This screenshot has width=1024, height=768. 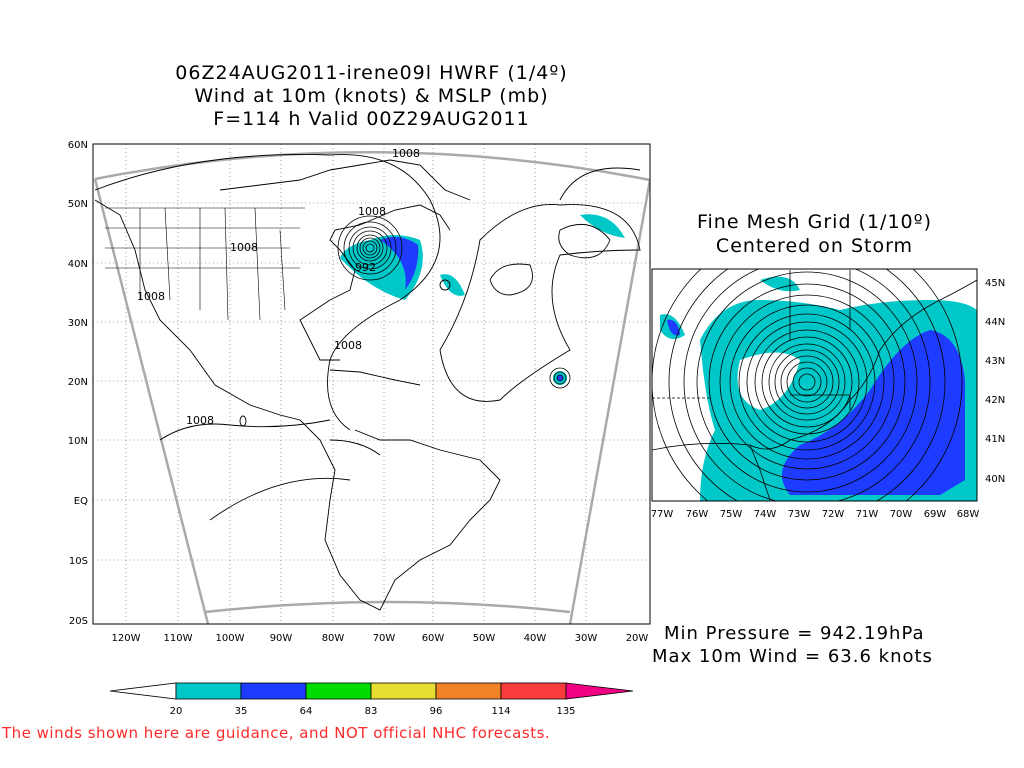 What do you see at coordinates (433, 638) in the screenshot?
I see `lon-label: 60W` at bounding box center [433, 638].